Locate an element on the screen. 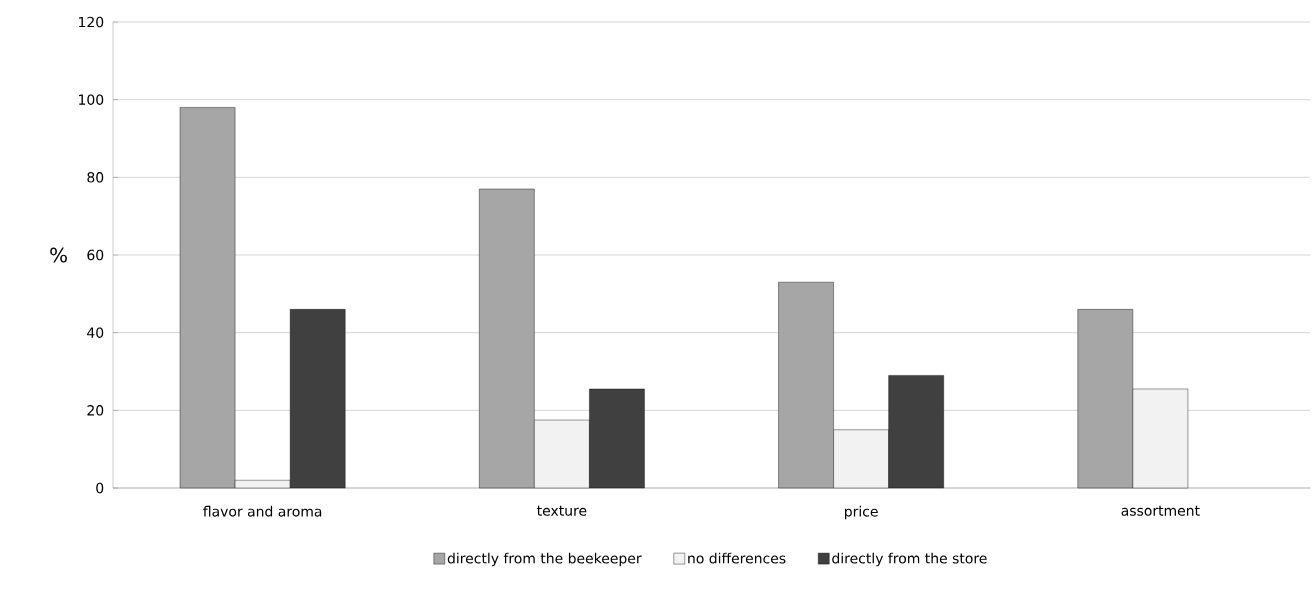 This screenshot has height=595, width=1312. y-tick-label: 60 is located at coordinates (95, 255).